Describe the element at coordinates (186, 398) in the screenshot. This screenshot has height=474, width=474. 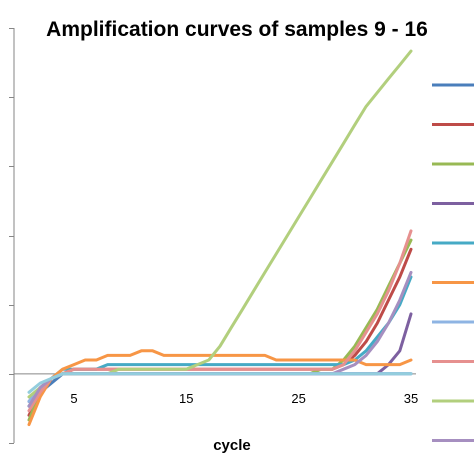
I see `x-tick-label: 15` at that location.